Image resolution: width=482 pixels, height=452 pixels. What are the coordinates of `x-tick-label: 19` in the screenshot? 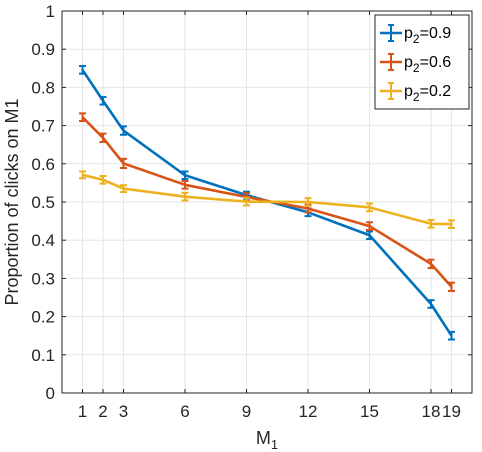 It's located at (451, 411).